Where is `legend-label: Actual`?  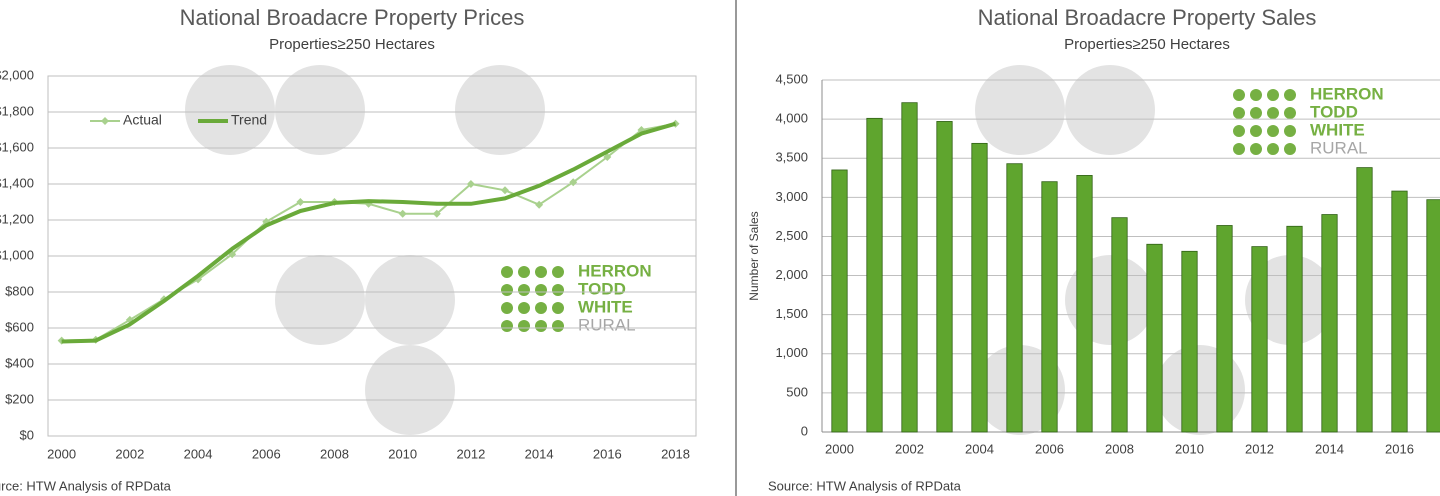
legend-label: Actual is located at coordinates (142, 120).